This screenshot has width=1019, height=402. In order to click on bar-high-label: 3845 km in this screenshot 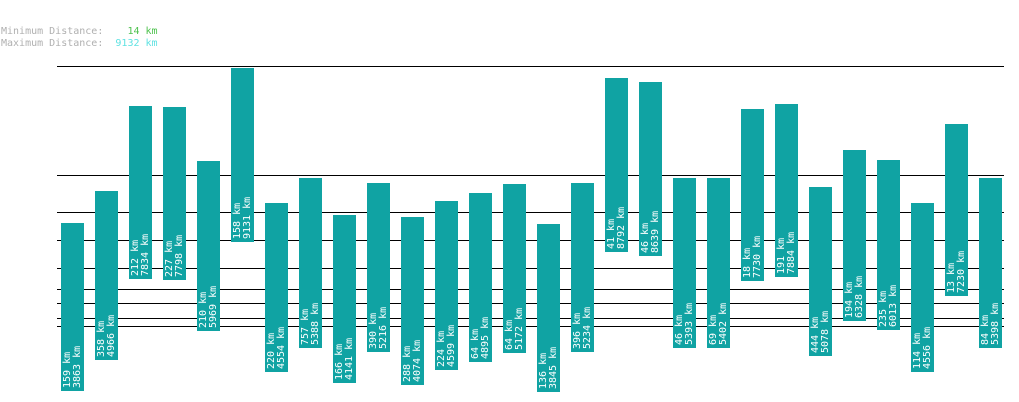, I will do `click(553, 368)`.